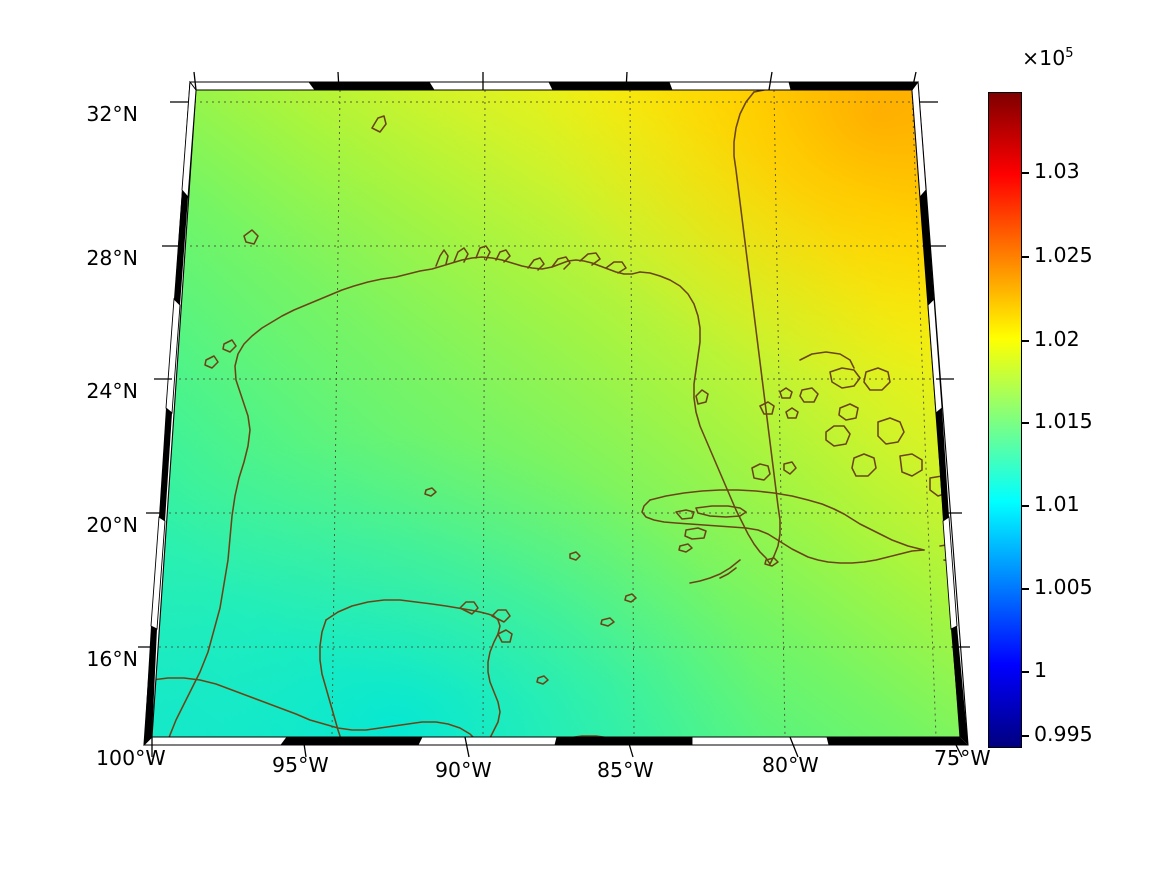 Image resolution: width=1167 pixels, height=875 pixels. I want to click on lat-tick-label-1: 28°N, so click(112, 258).